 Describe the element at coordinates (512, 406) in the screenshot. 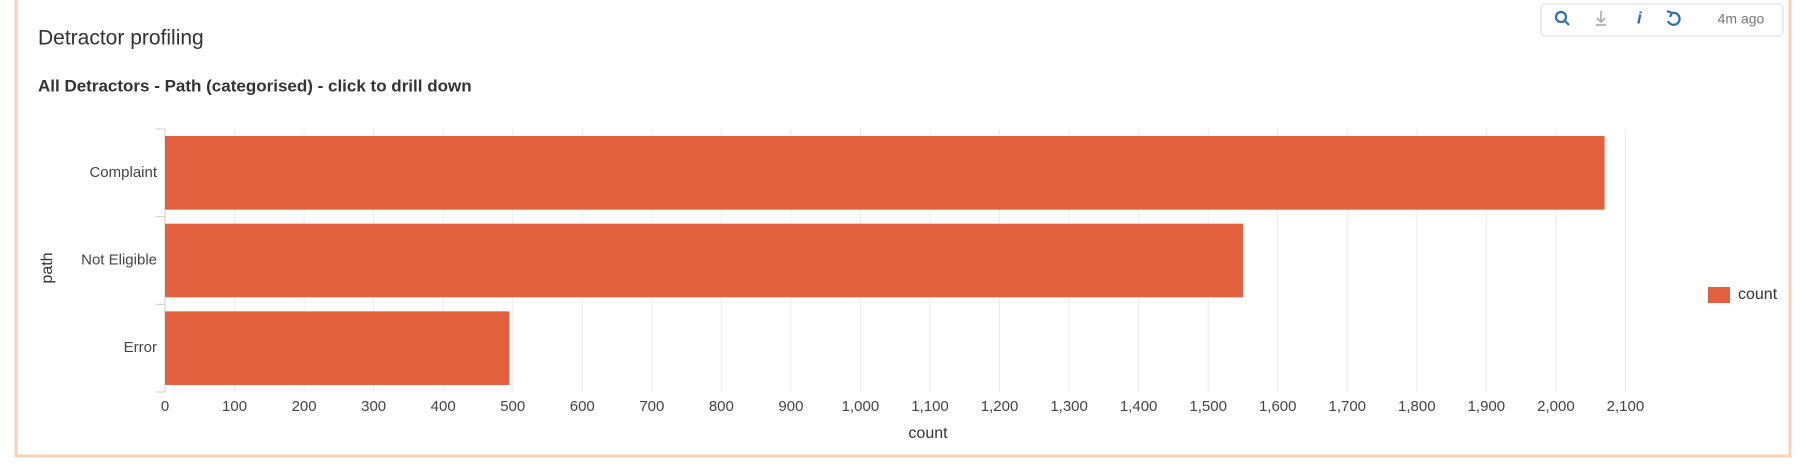

I see `x-tick-label: 500` at that location.